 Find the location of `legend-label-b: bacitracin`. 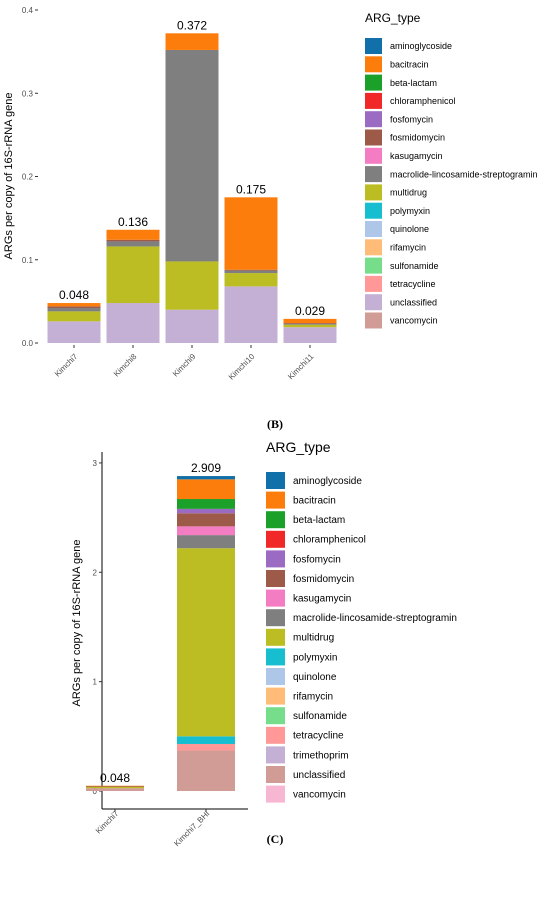

legend-label-b: bacitracin is located at coordinates (409, 65).